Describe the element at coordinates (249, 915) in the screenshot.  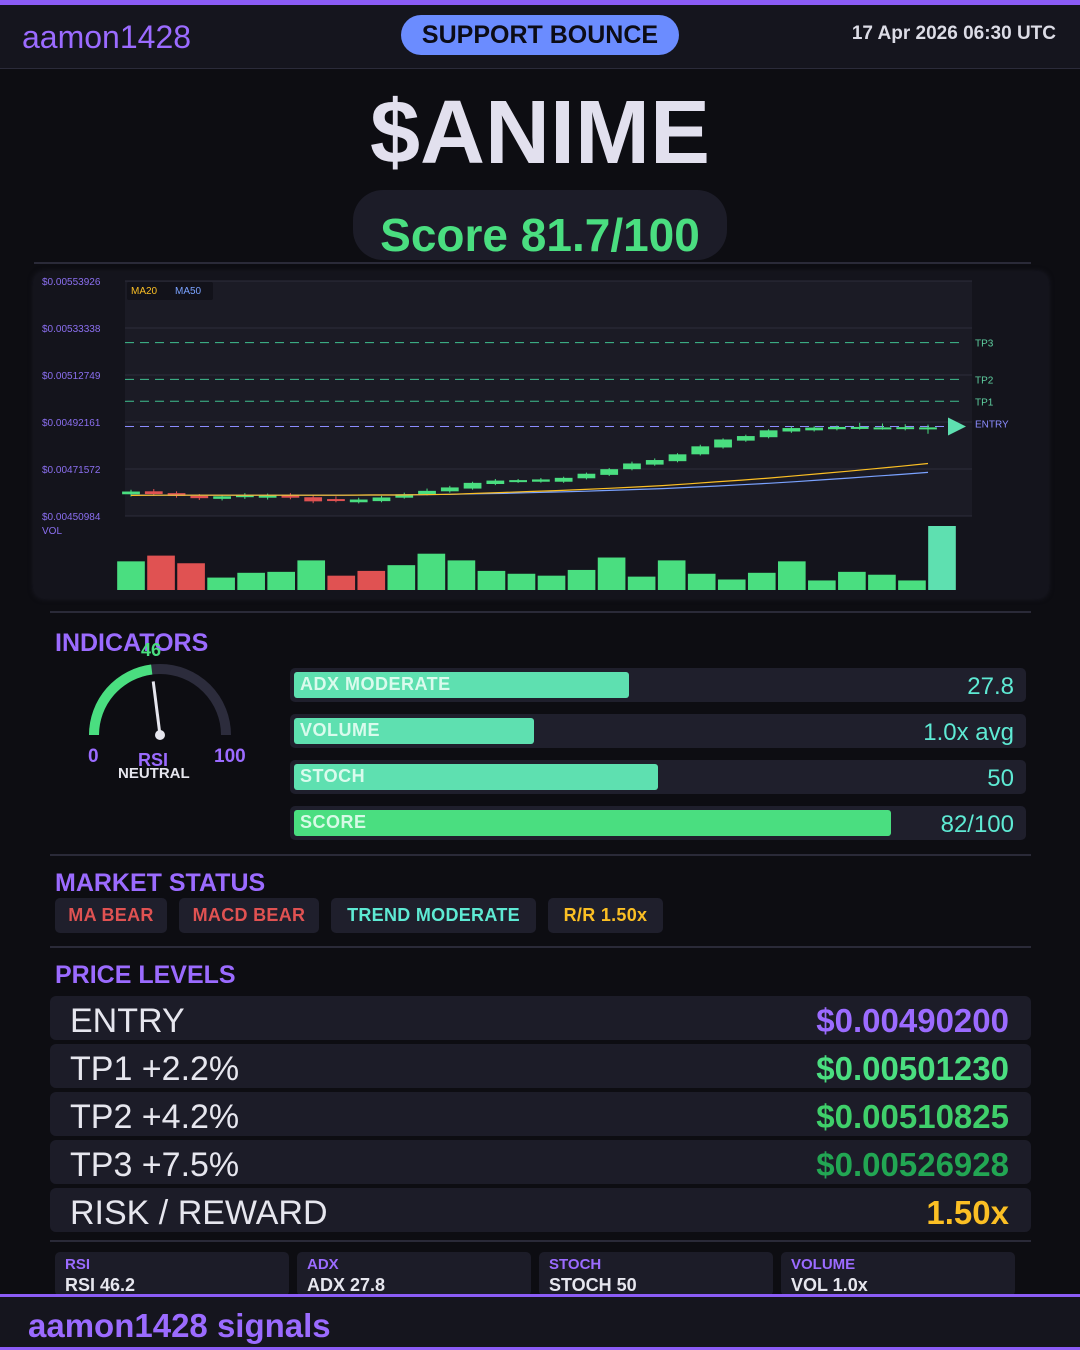
I see `macd-bear-badge: MACD BEAR` at that location.